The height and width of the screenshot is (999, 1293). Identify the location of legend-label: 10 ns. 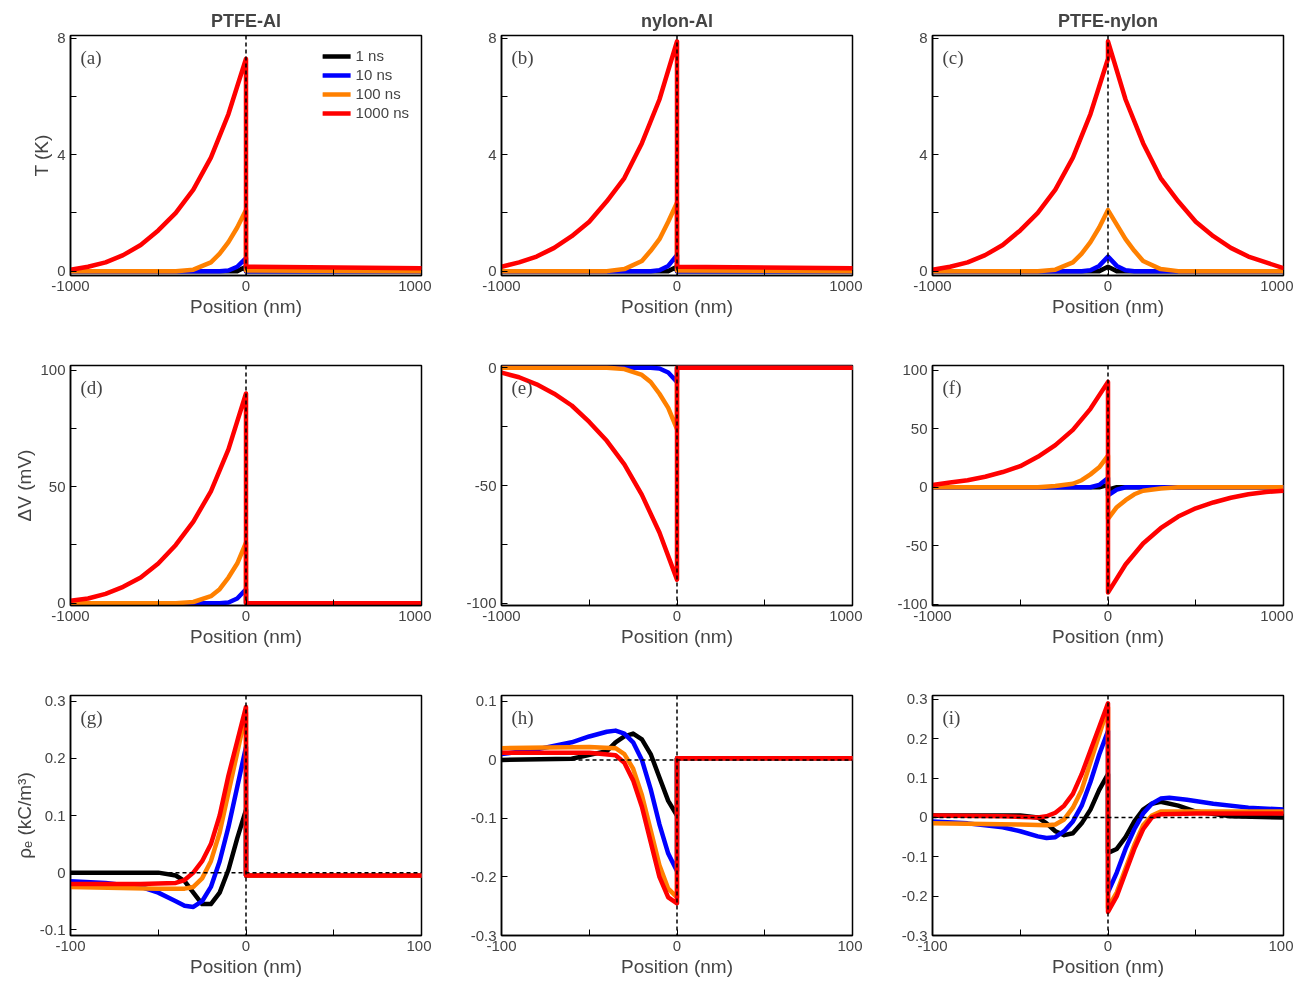
(374, 74).